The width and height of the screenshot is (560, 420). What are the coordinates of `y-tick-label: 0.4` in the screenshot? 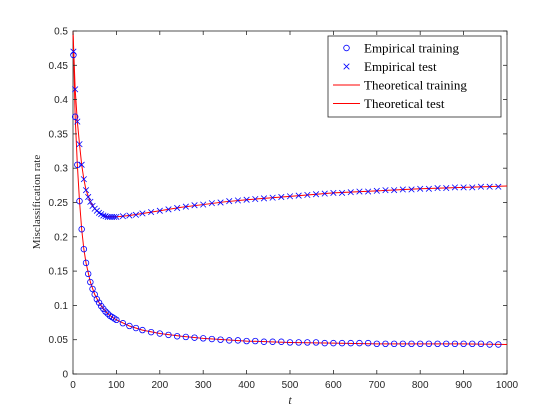 It's located at (61, 100).